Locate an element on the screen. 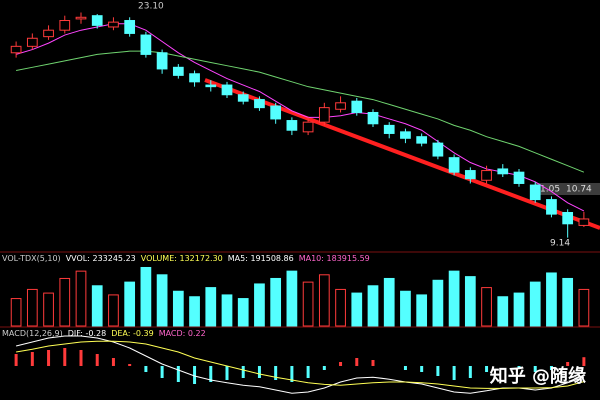  panel-stat: VVOL: 233245.23 is located at coordinates (100, 258).